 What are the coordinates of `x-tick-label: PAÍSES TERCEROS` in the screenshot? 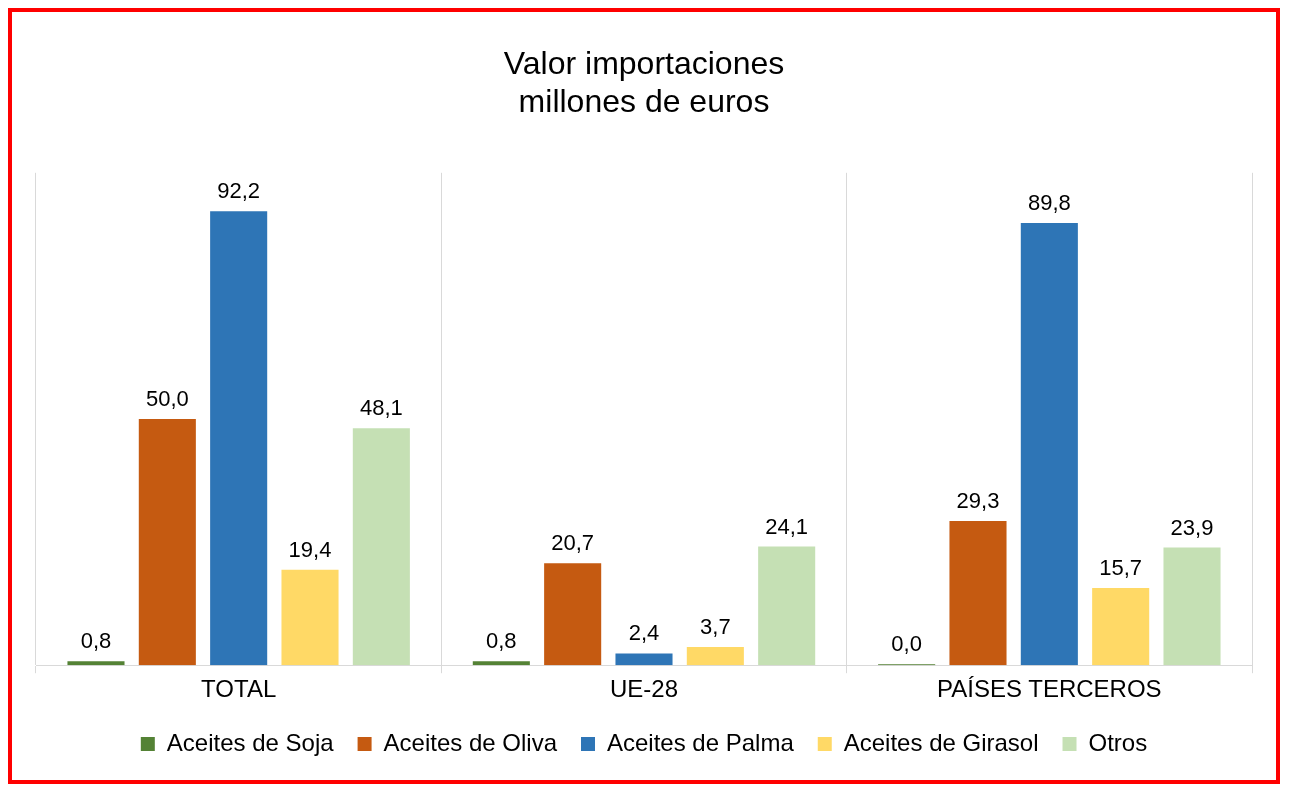 It's located at (1049, 689).